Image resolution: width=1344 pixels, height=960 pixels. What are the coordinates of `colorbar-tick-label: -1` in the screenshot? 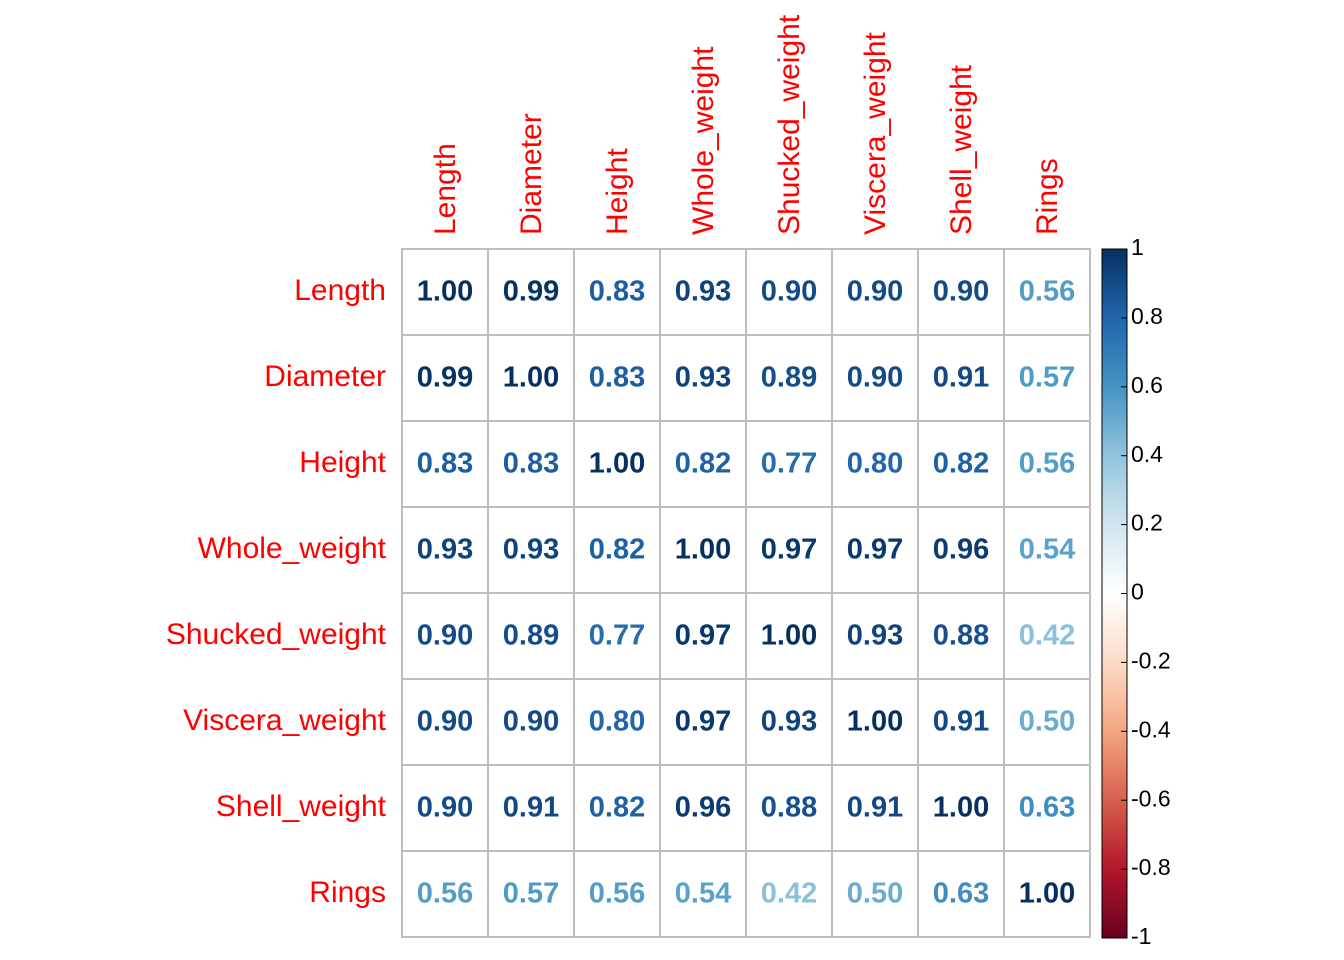 It's located at (1141, 936).